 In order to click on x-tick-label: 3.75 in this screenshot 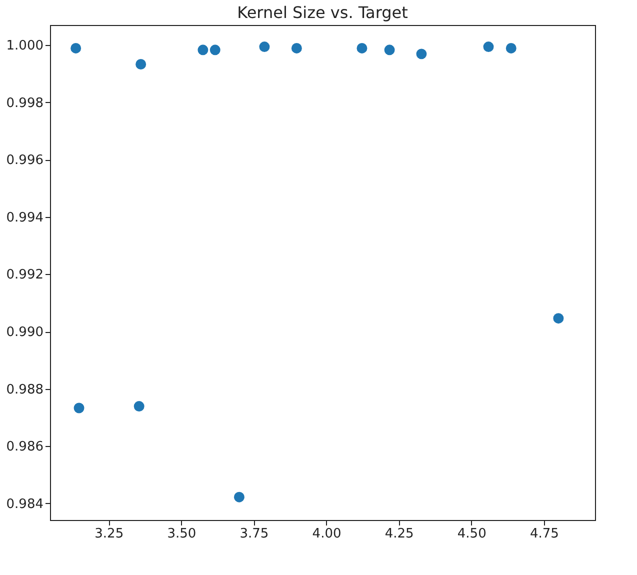, I will do `click(254, 534)`.